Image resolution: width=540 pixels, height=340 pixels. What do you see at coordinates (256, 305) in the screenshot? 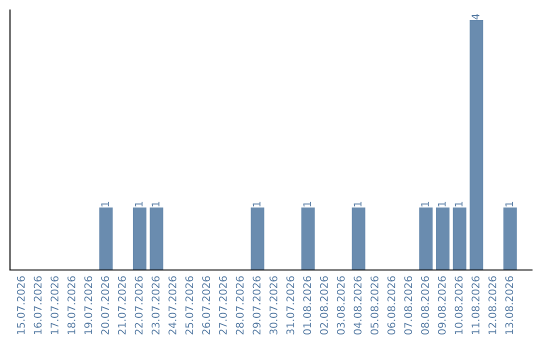
I see `x-tick-label: 29.07.2026` at bounding box center [256, 305].